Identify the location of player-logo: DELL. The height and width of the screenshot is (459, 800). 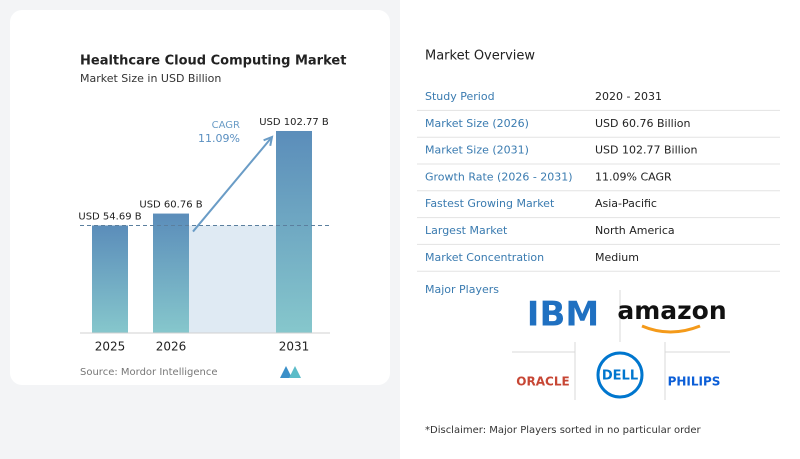
(620, 376).